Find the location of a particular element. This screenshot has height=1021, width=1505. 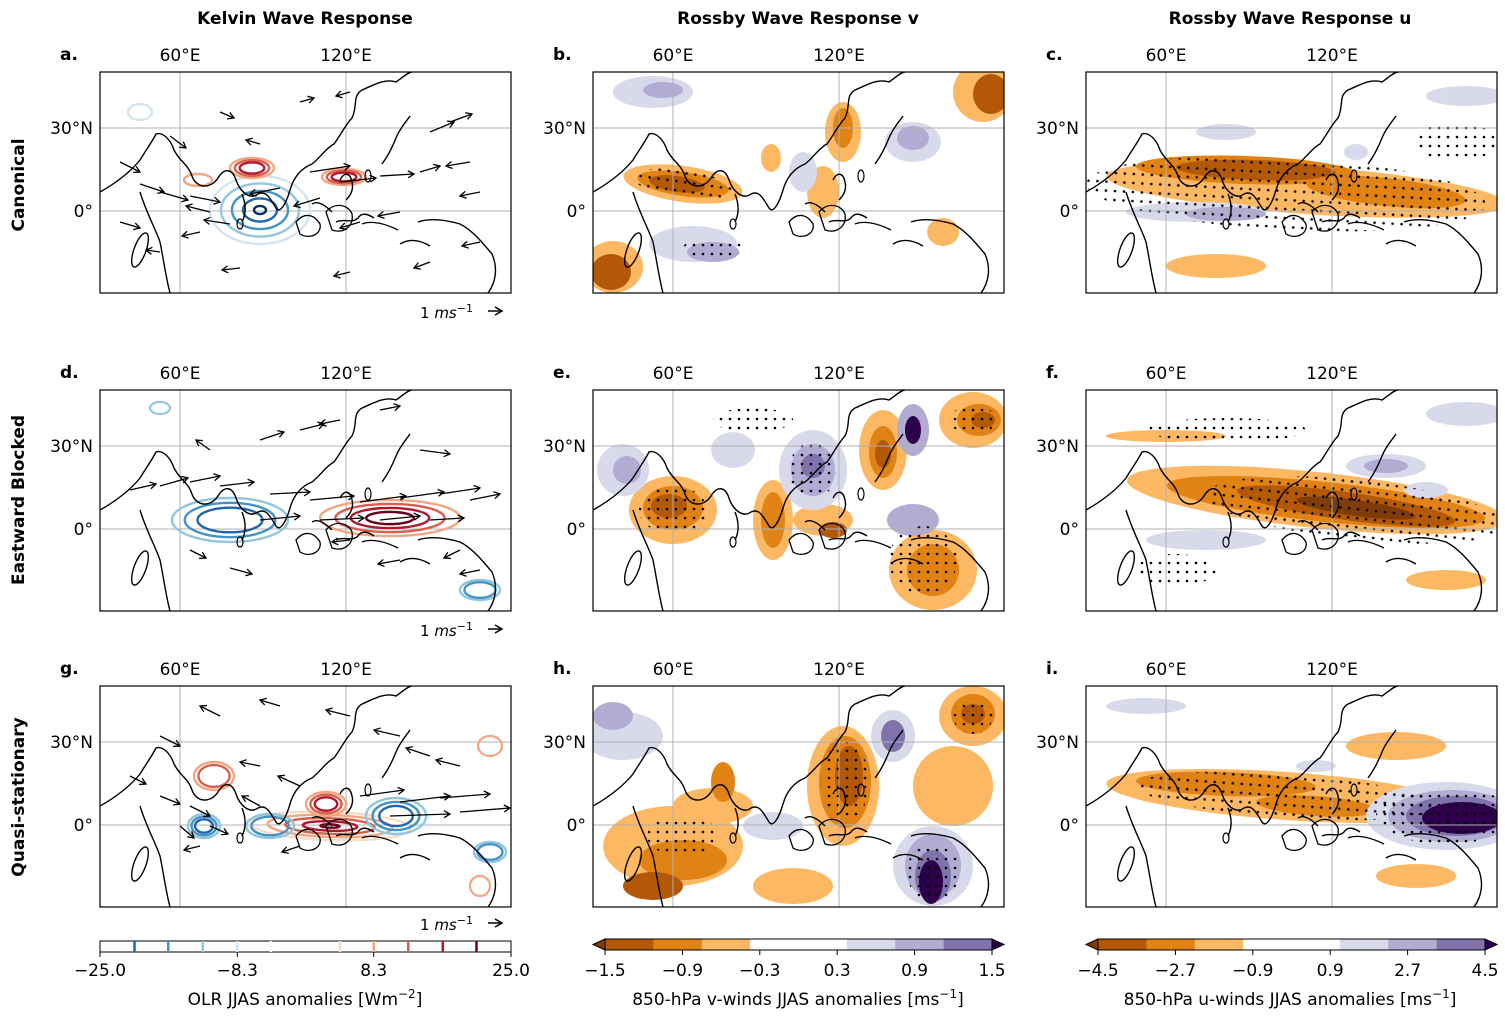

significance-stipple is located at coordinates (713, 248).